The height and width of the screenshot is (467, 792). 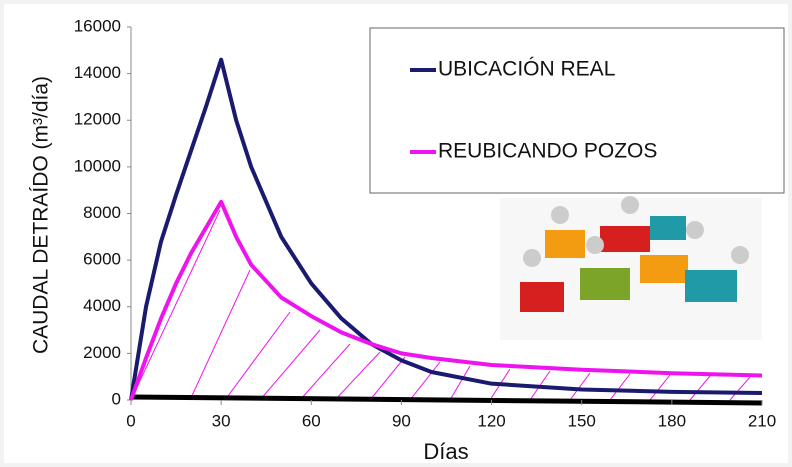 I want to click on y-tick-label: 6000, so click(x=102, y=259).